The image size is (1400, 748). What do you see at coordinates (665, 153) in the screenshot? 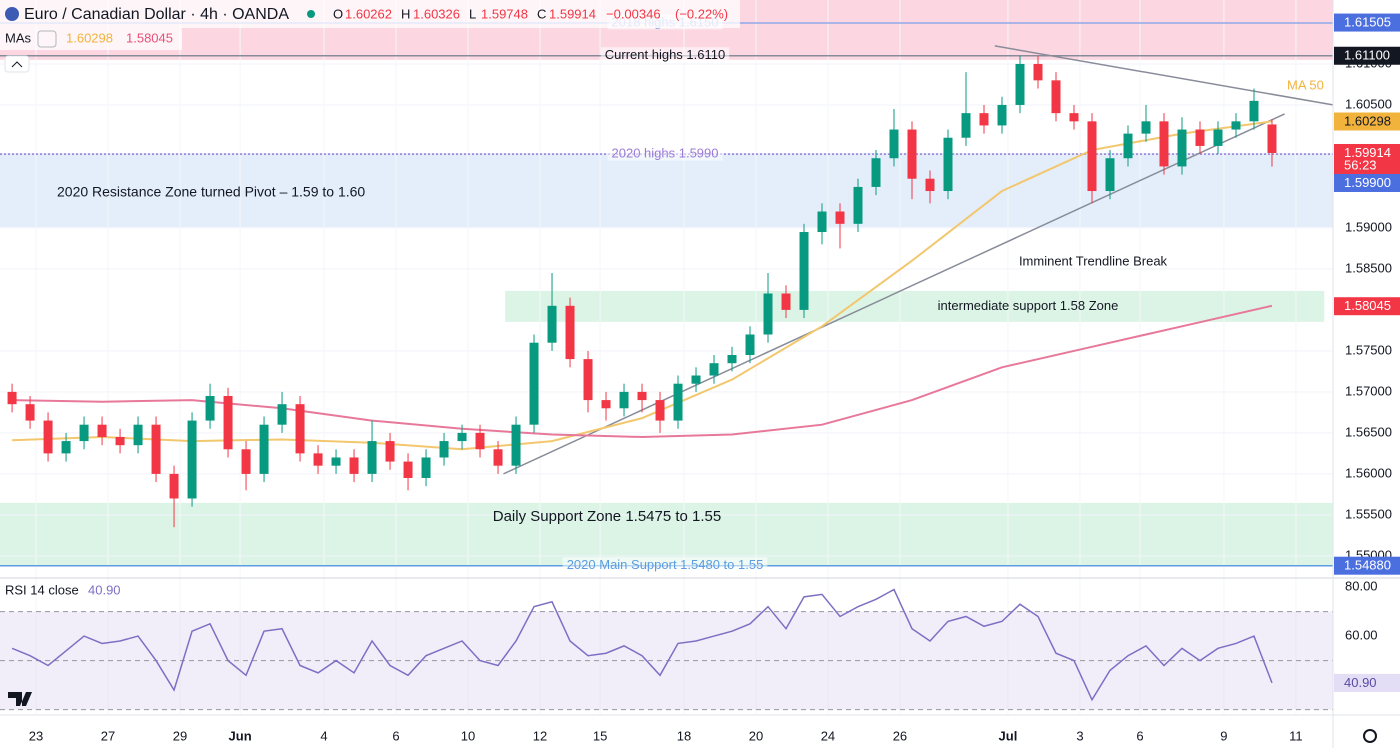
I see `level-label: 2020 highs 1.5990` at bounding box center [665, 153].